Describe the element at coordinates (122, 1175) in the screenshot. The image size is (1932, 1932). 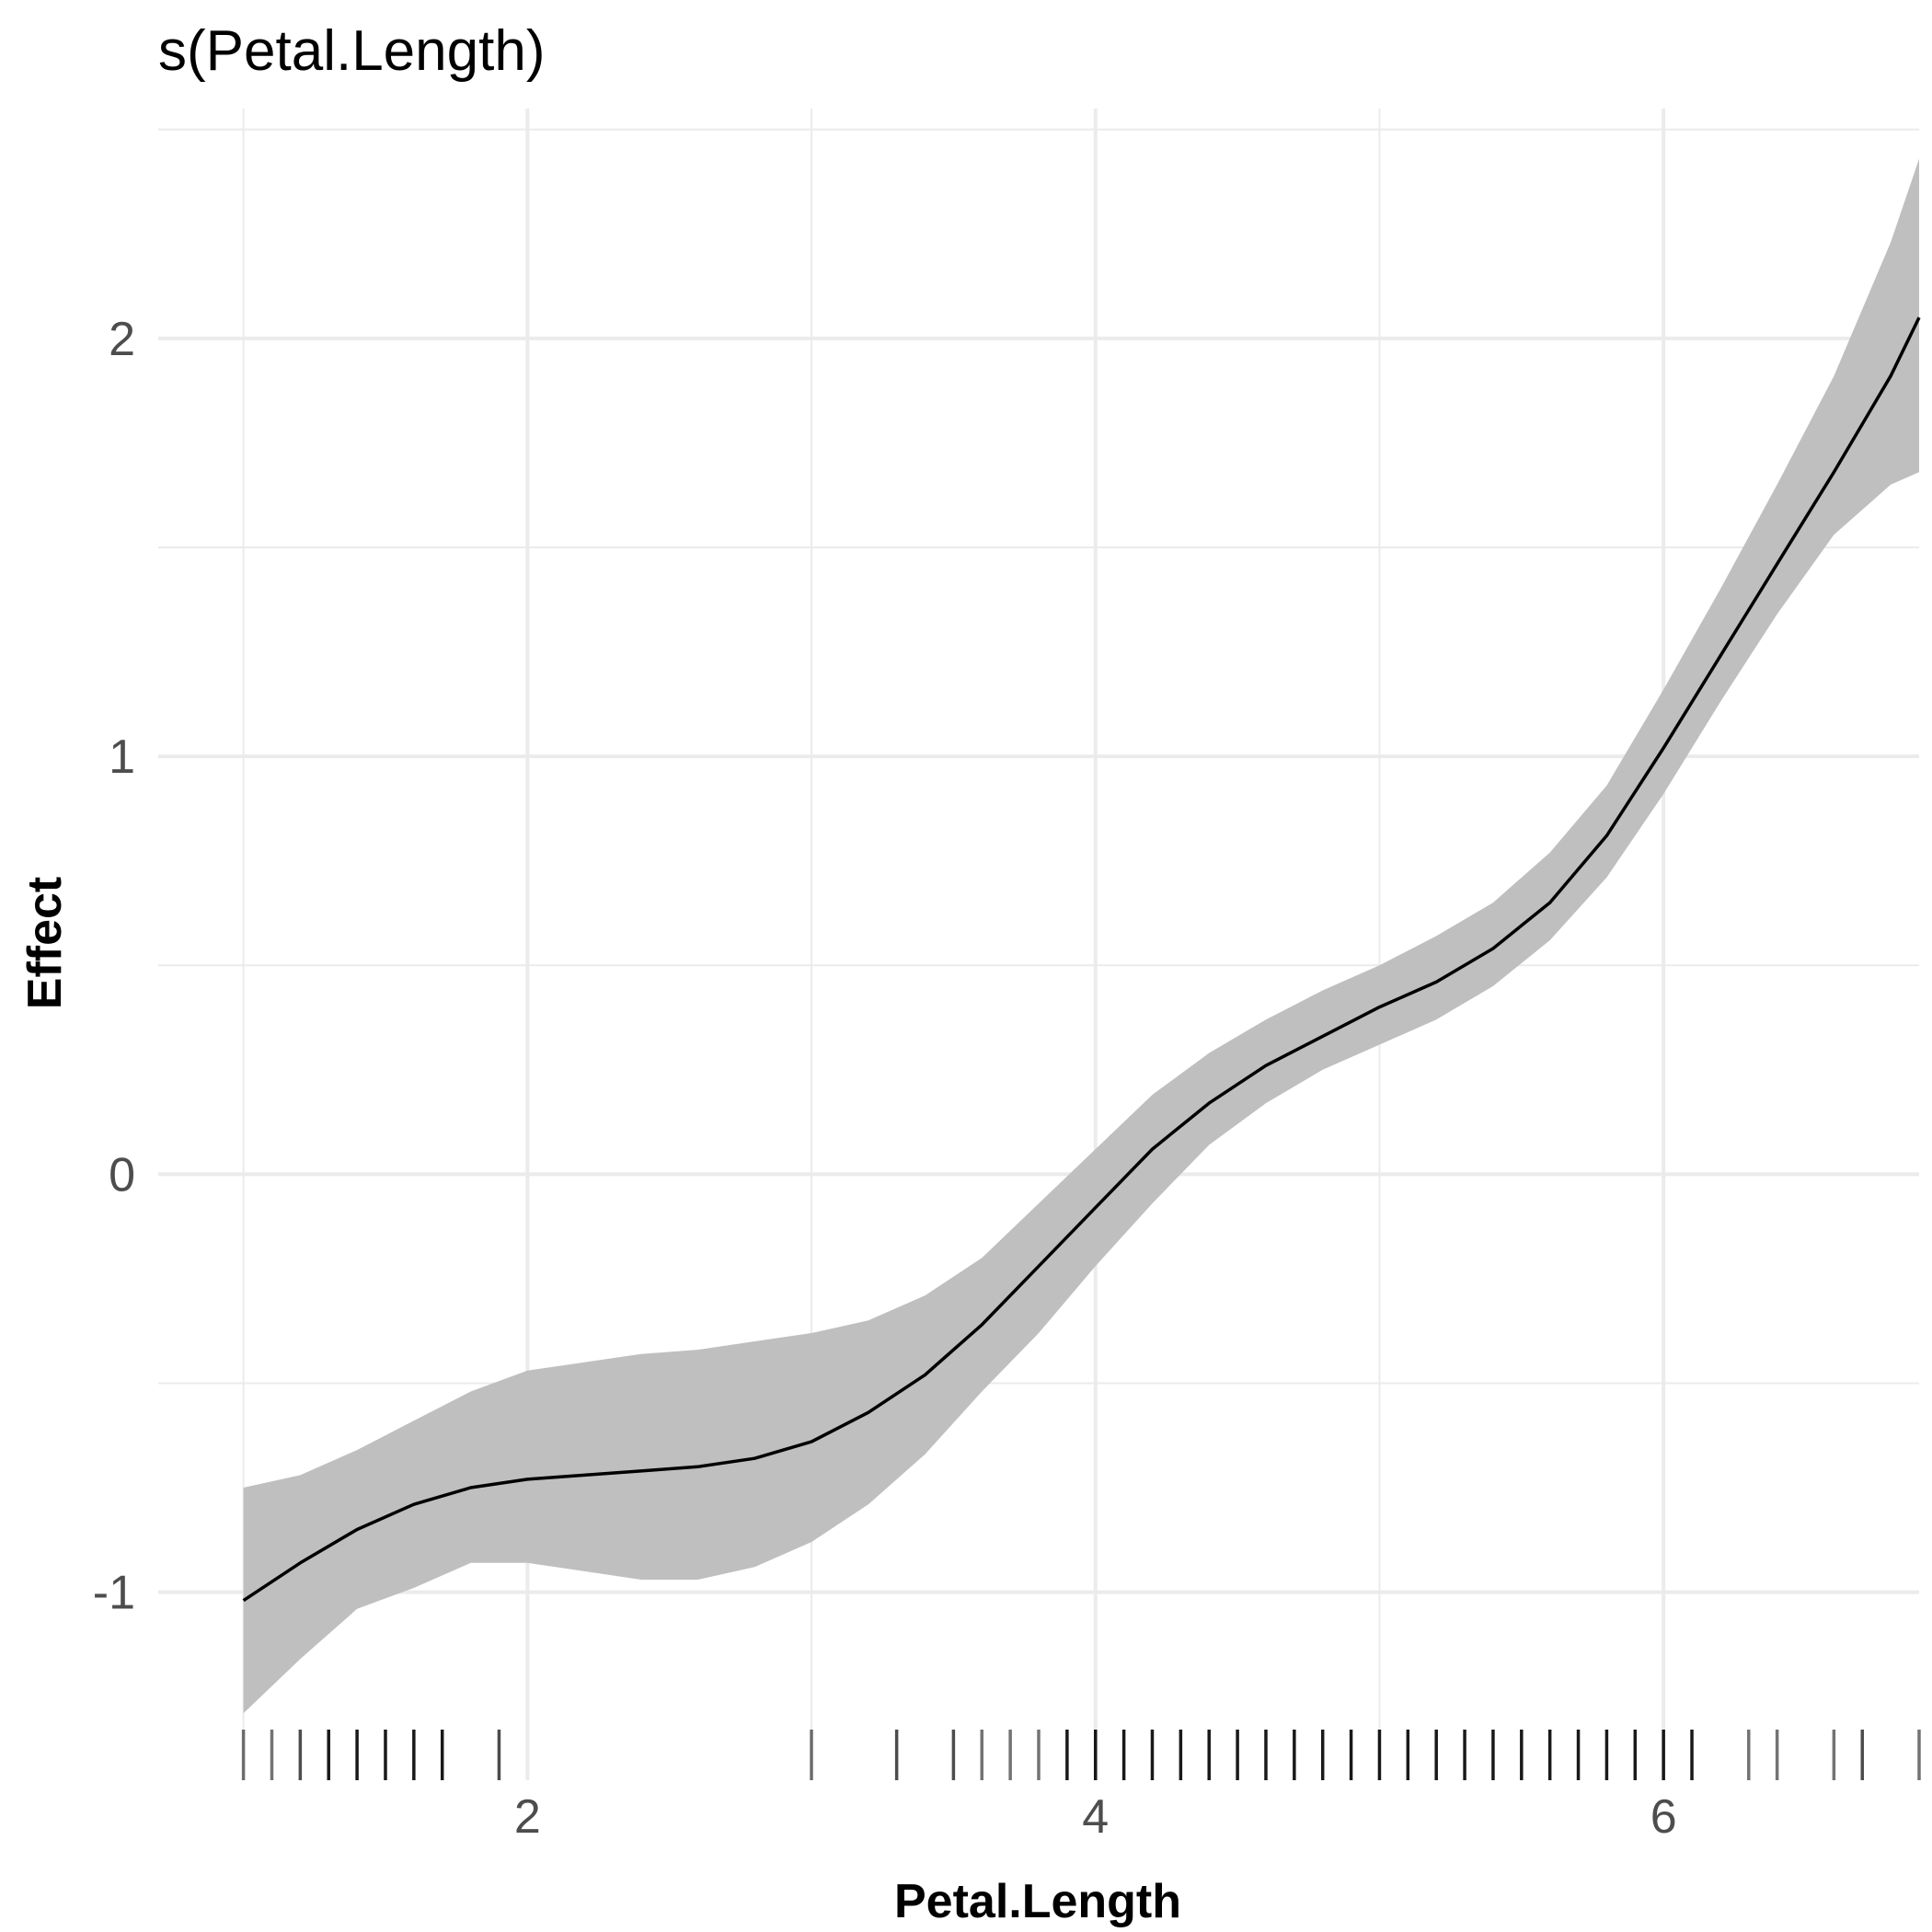
I see `y-tick-label: 0` at that location.